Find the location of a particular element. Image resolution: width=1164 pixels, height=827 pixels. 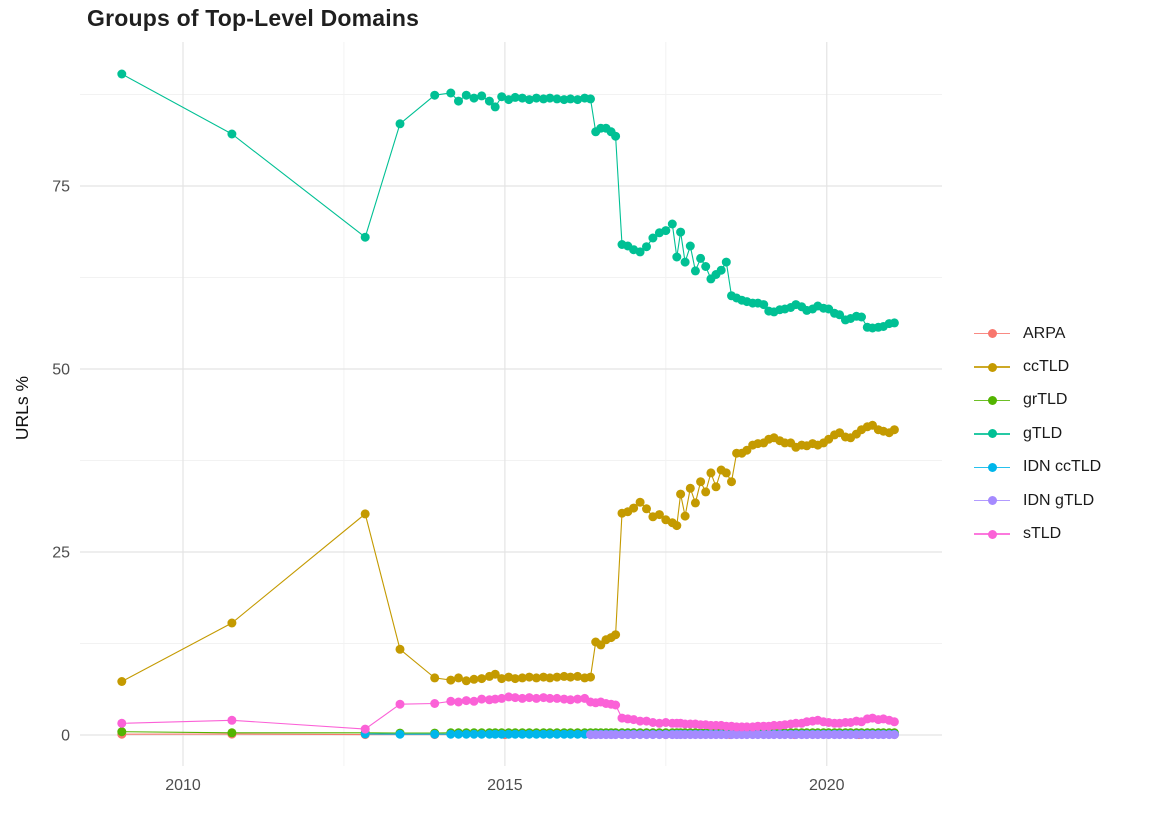

legend-label: grTLD is located at coordinates (1045, 400).